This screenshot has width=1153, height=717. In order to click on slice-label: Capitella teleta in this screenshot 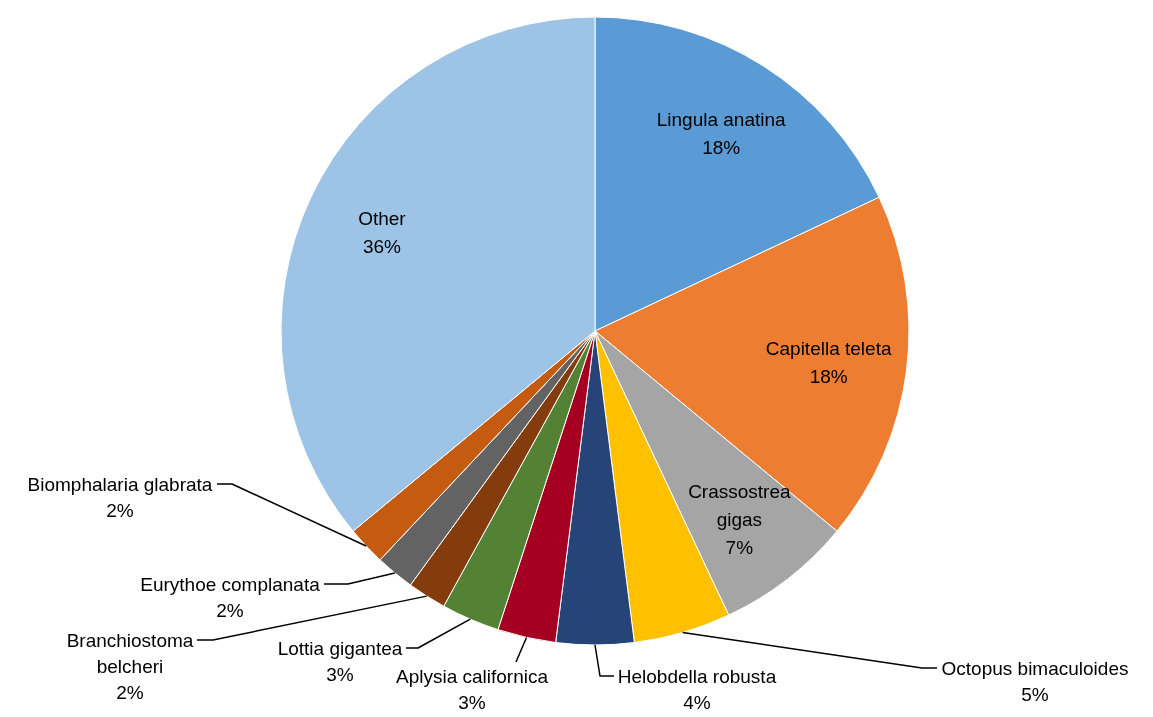, I will do `click(828, 348)`.